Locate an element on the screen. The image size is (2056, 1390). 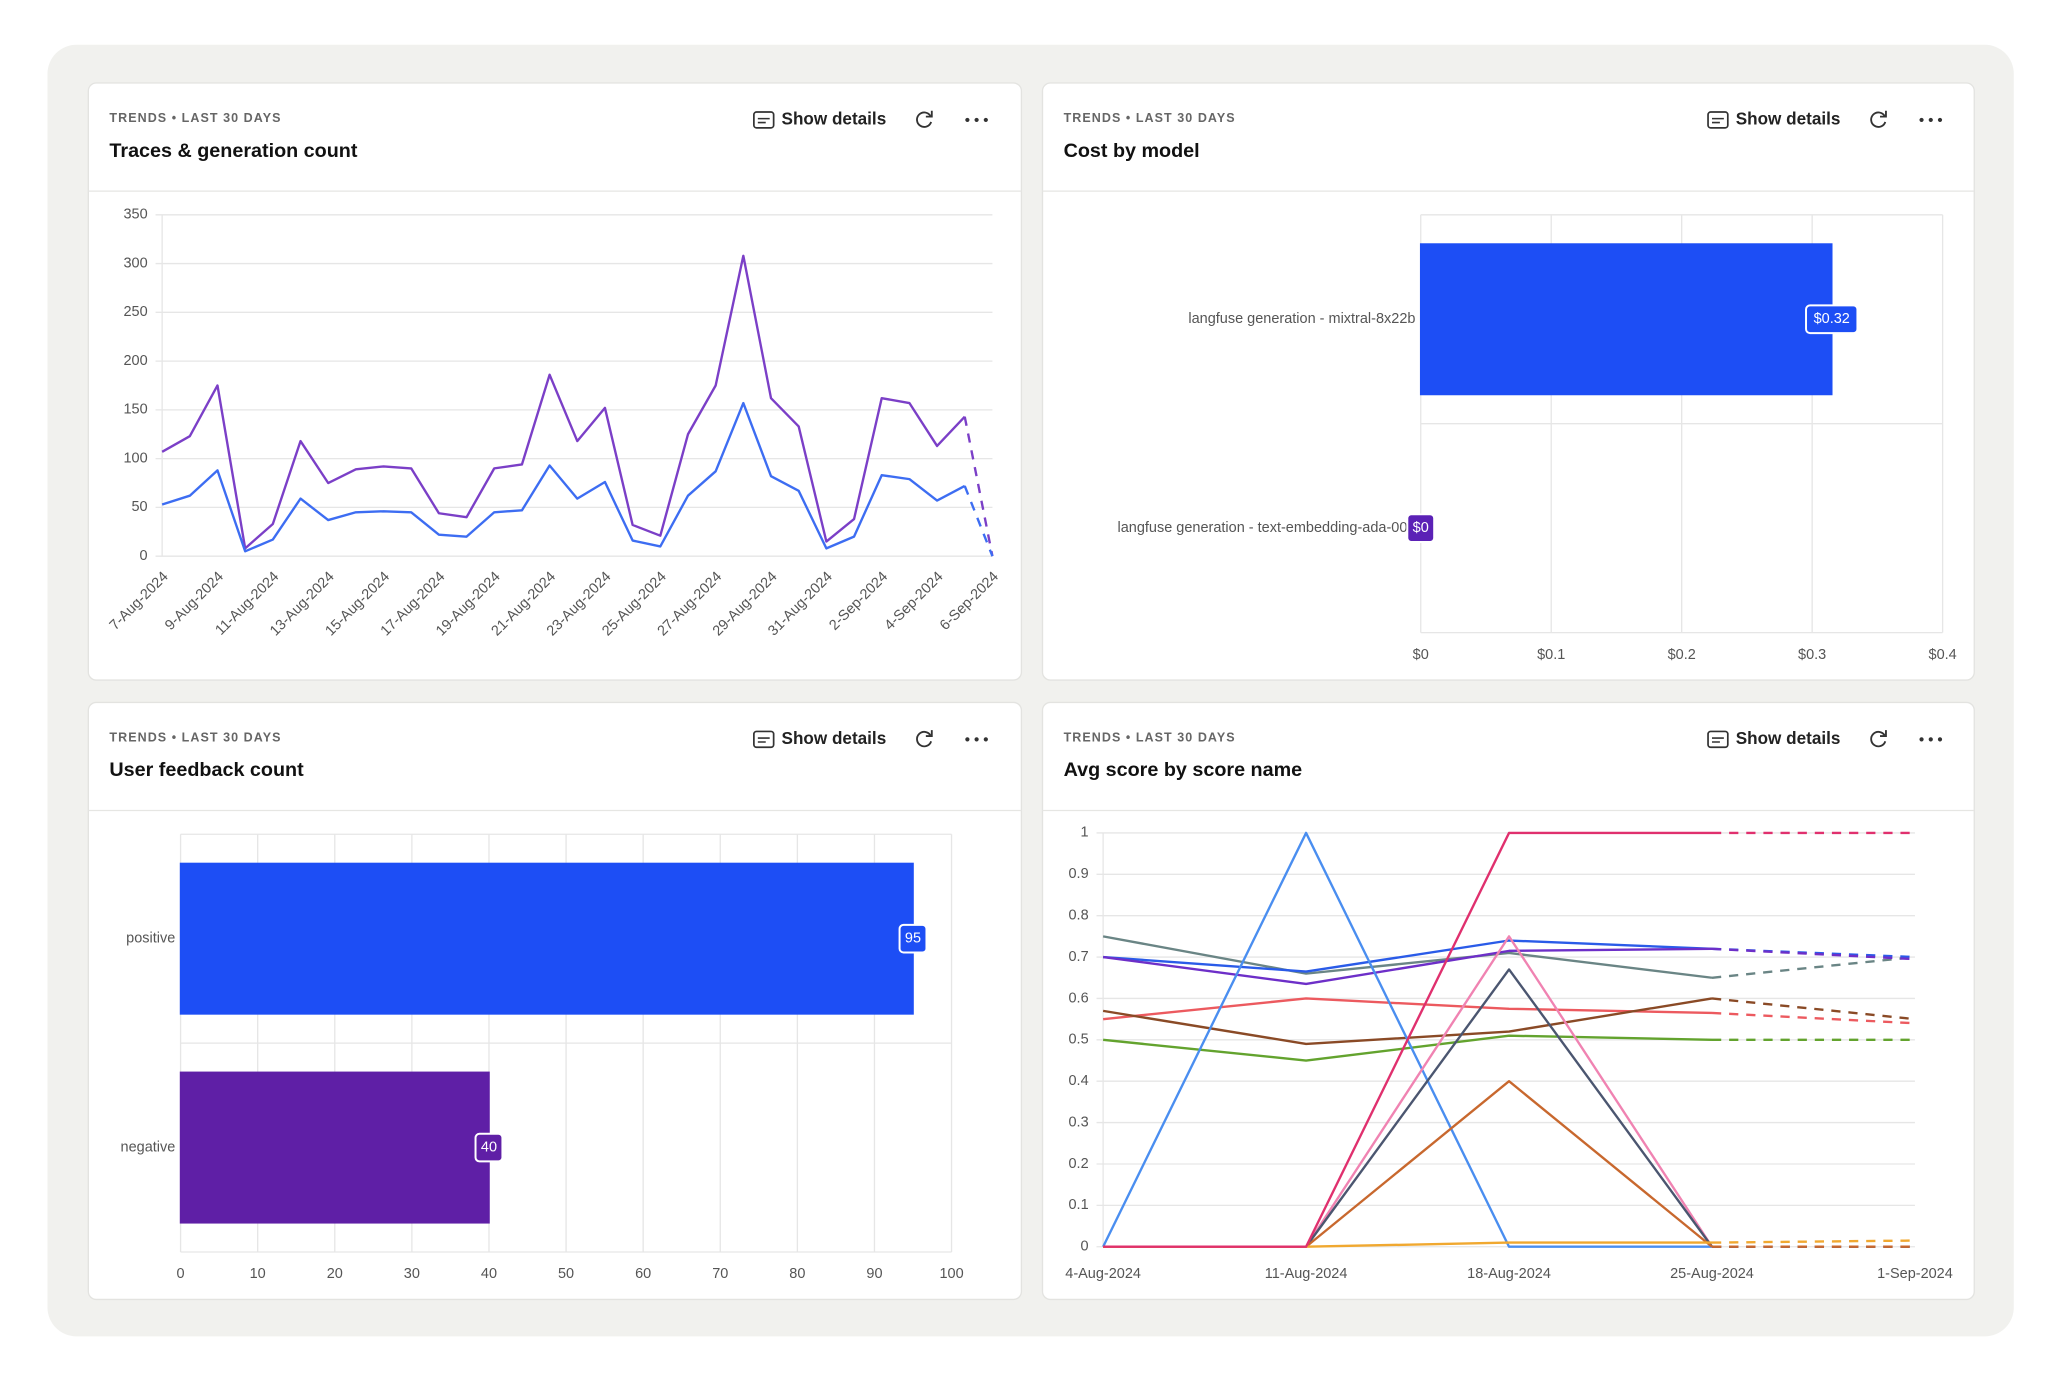
y-tick-label: 250 is located at coordinates (135, 312).